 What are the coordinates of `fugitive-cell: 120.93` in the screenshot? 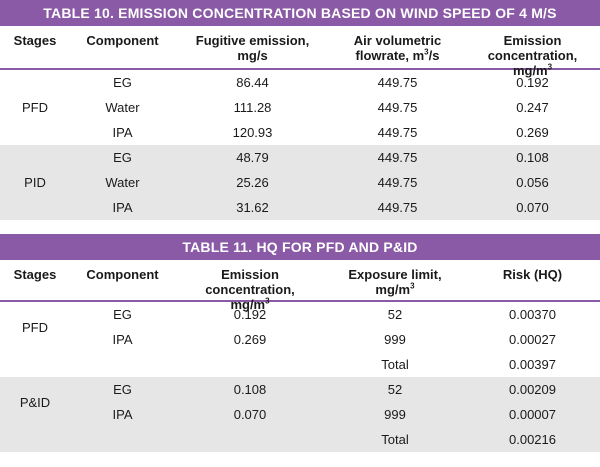 It's located at (252, 132).